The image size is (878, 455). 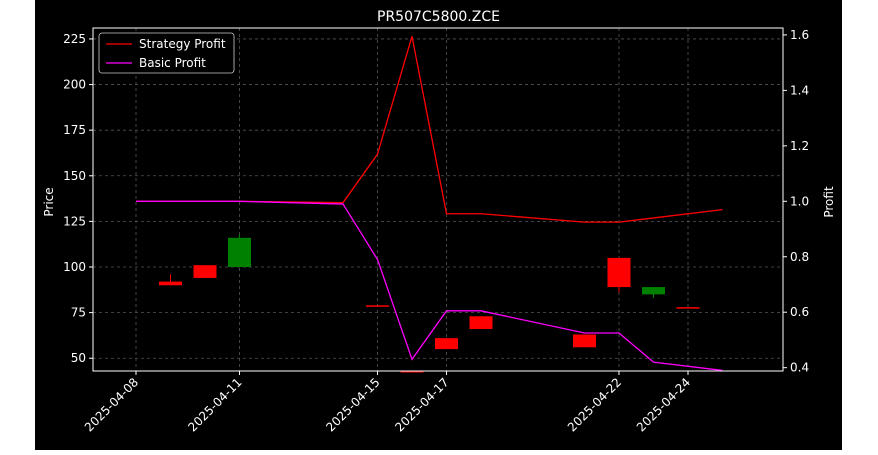 What do you see at coordinates (799, 201) in the screenshot?
I see `y-tick-label-right: 1.0` at bounding box center [799, 201].